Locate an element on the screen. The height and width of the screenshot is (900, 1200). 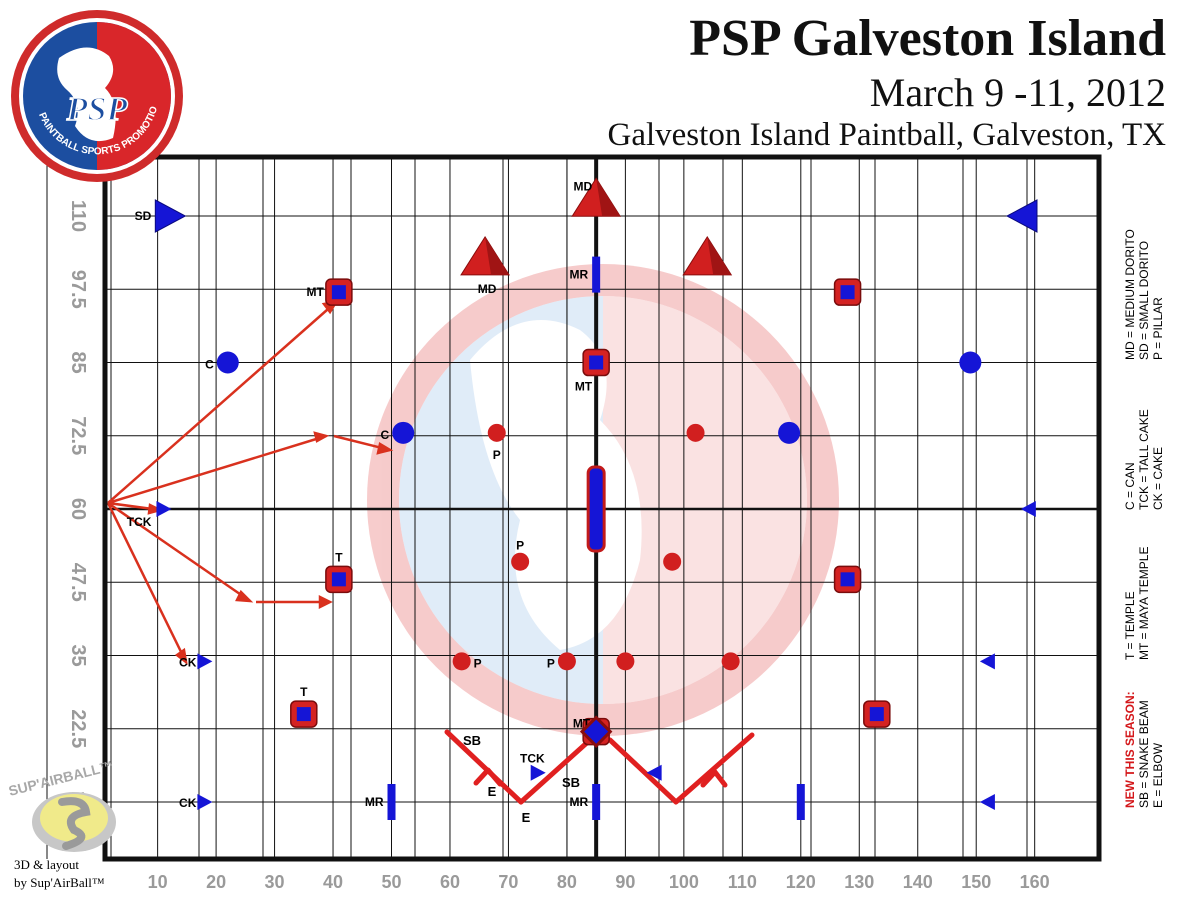
x-tick-label: 140 is located at coordinates (918, 882).